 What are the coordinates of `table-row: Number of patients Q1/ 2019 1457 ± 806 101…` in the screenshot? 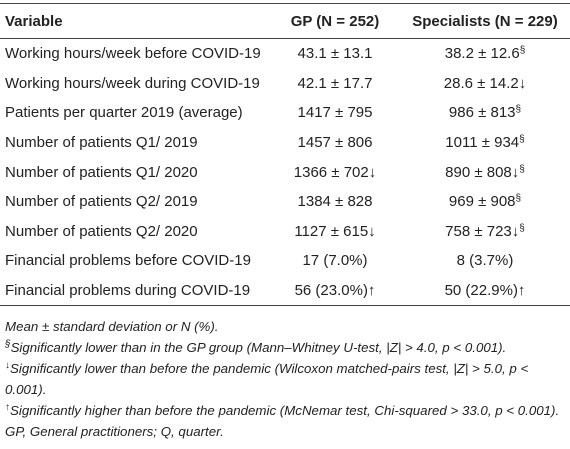 It's located at (285, 143).